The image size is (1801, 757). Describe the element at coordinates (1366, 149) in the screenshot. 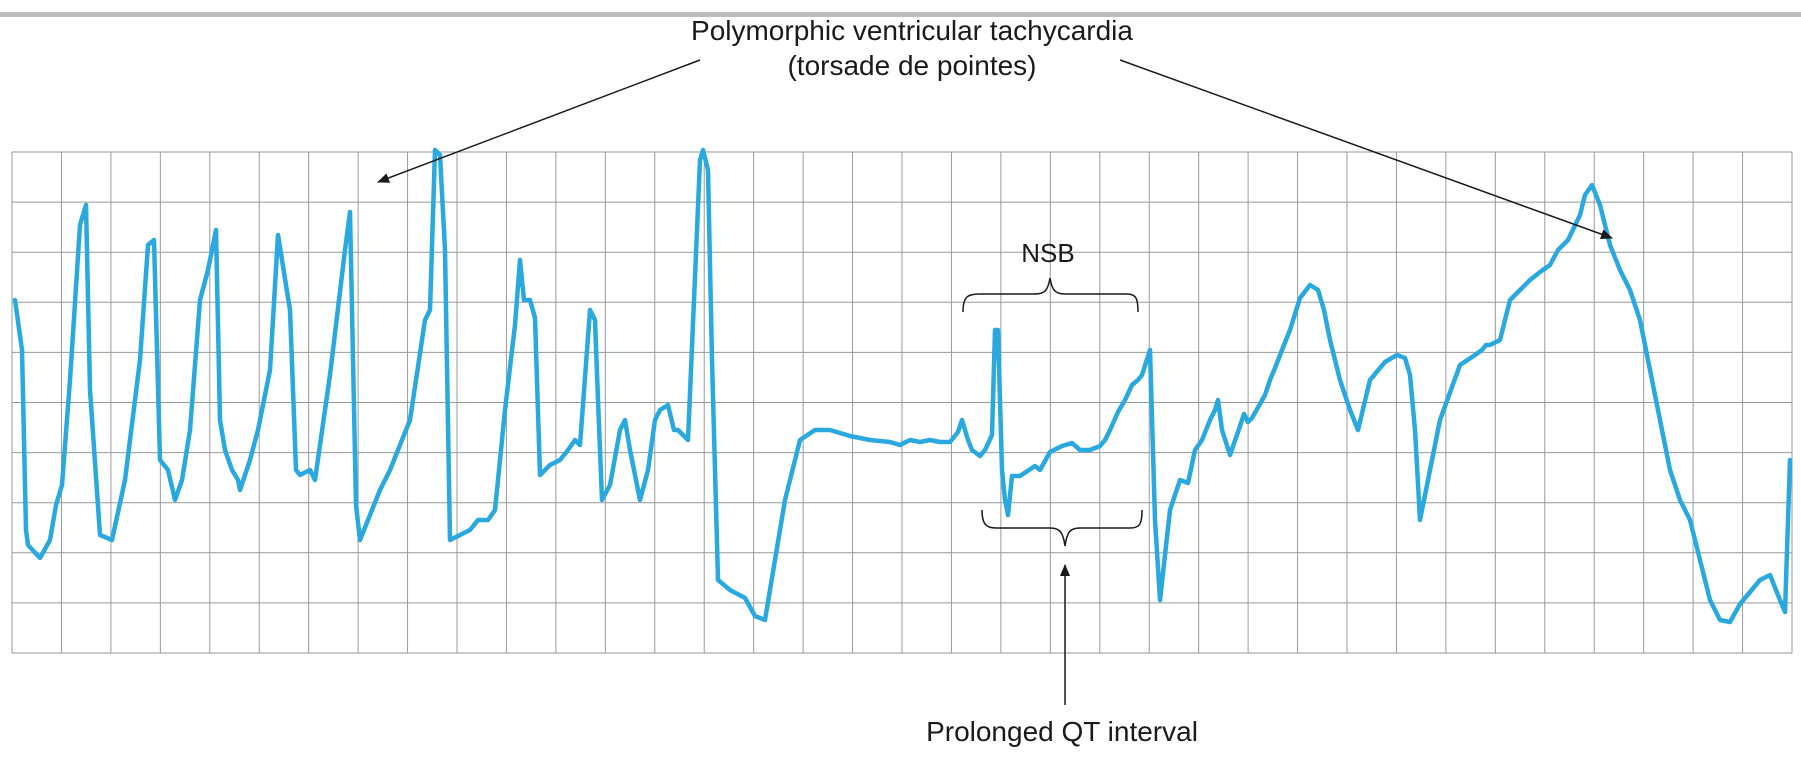

I see `right-arrow` at that location.